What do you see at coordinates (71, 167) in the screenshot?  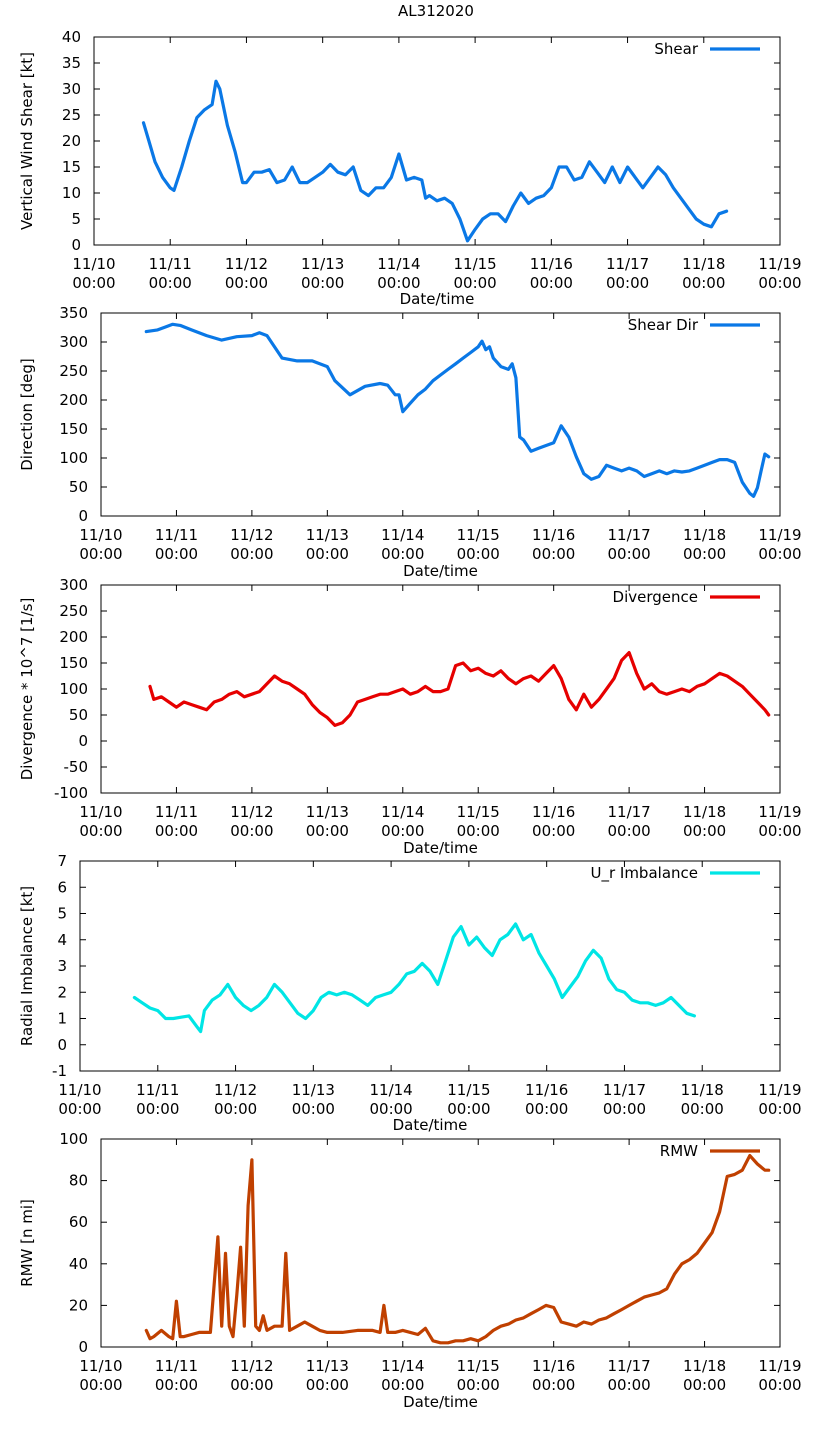 I see `y-tick-label: 15` at bounding box center [71, 167].